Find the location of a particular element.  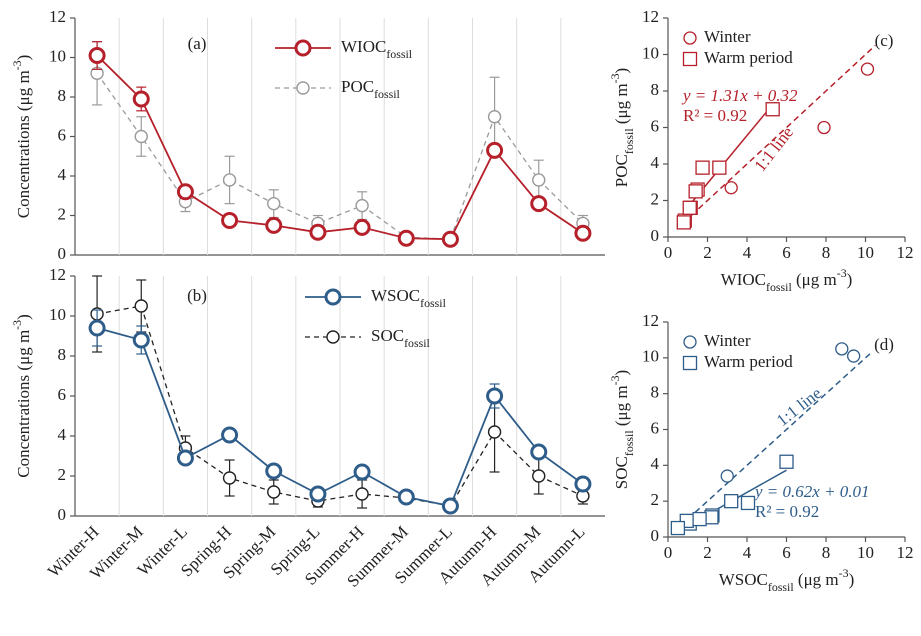

legend-label-part: WIOC is located at coordinates (363, 46).